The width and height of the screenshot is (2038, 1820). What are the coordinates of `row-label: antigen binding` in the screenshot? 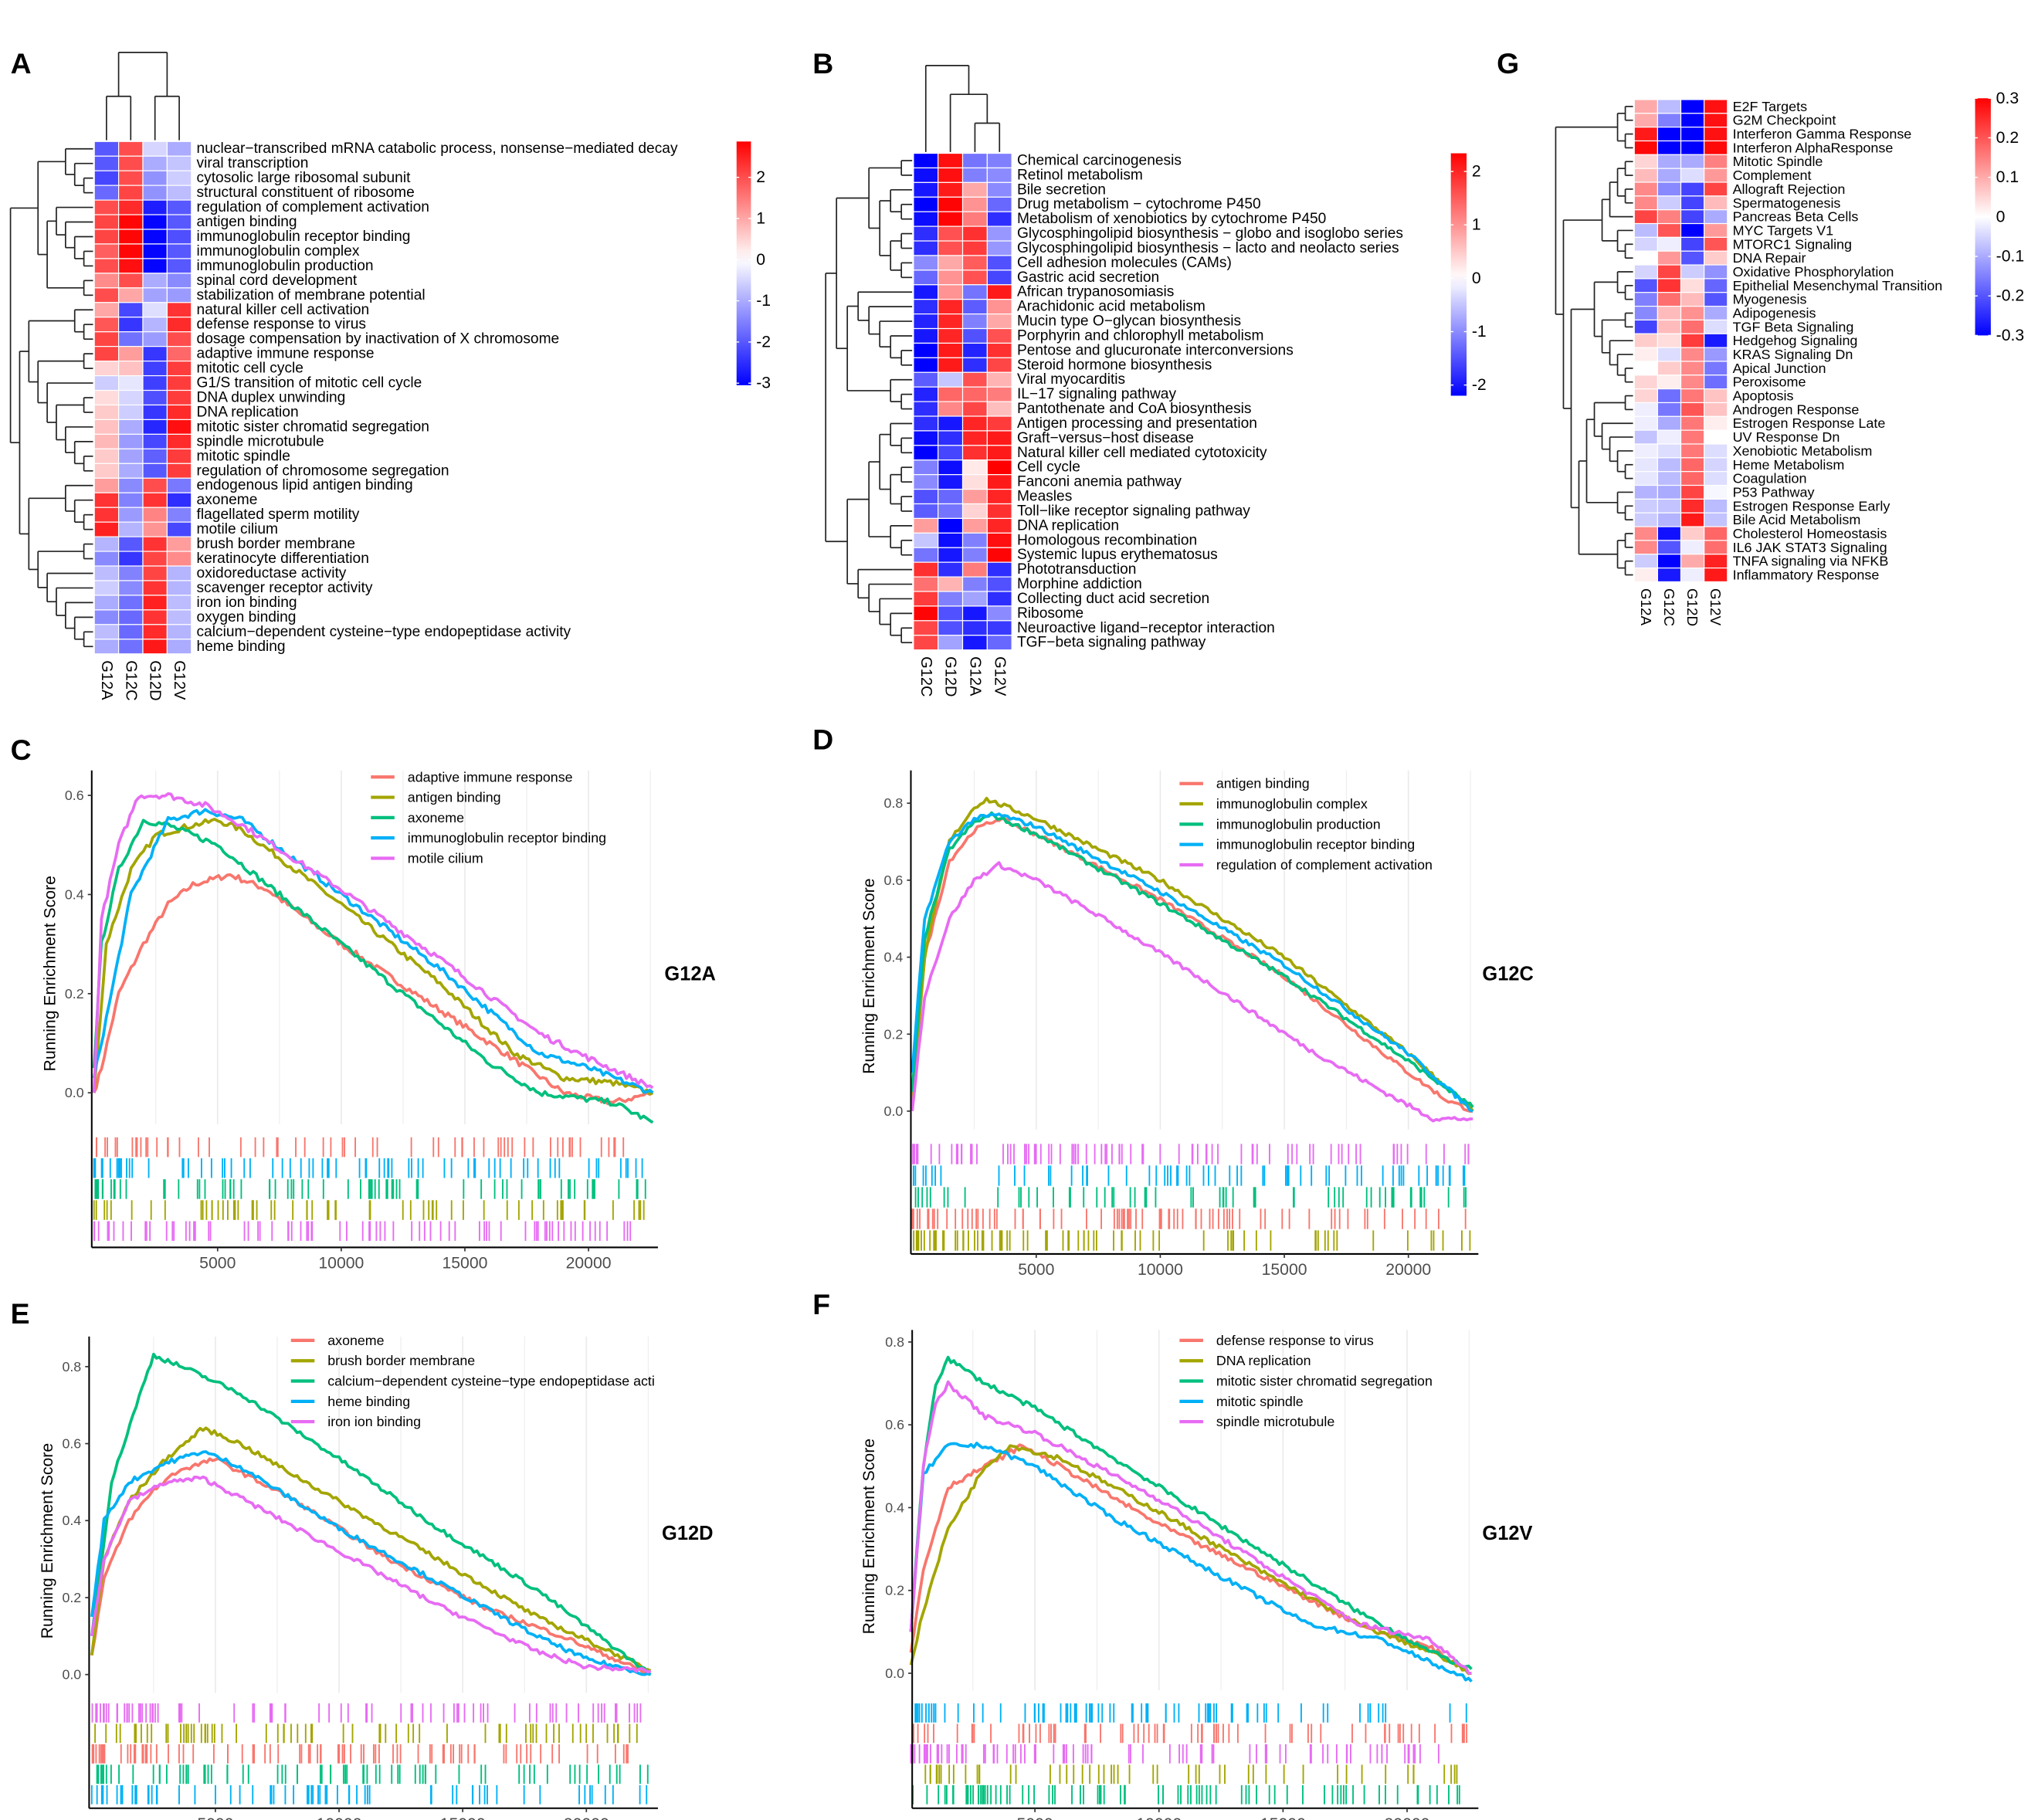 It's located at (247, 222).